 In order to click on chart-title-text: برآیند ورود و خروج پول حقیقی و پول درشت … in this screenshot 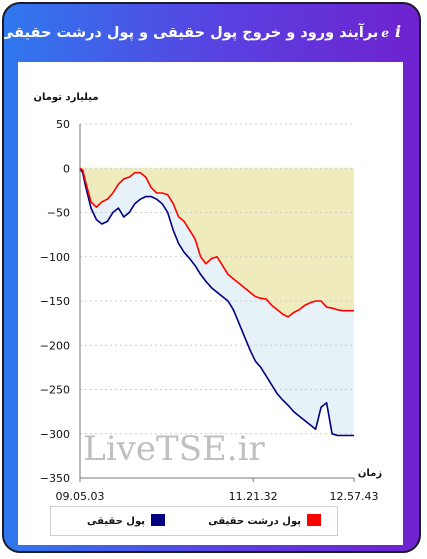, I will do `click(190, 33)`.